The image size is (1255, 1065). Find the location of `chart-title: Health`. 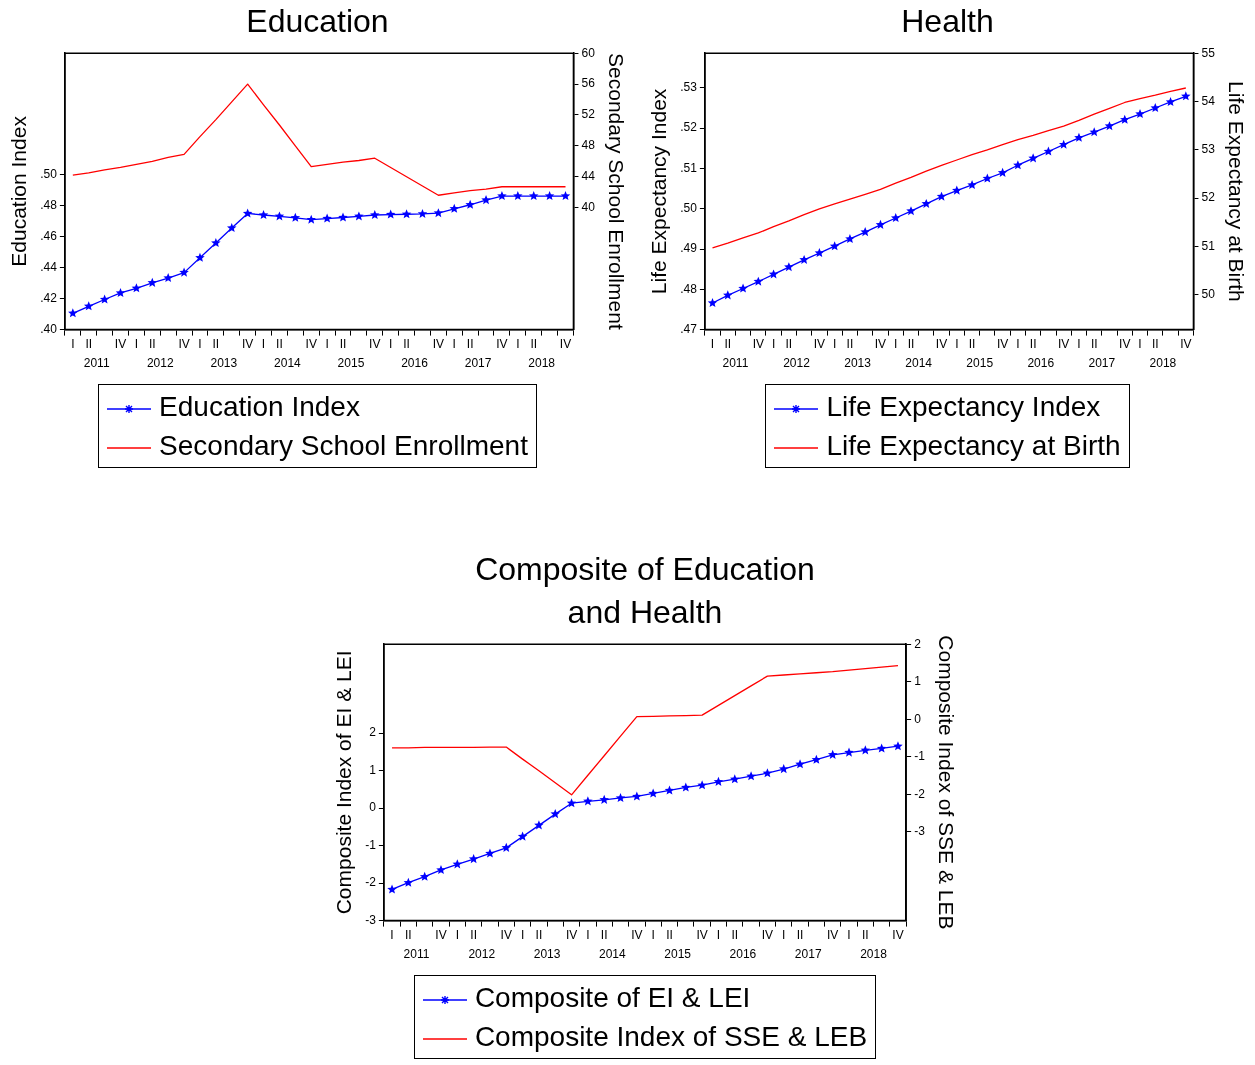

chart-title: Health is located at coordinates (947, 21).